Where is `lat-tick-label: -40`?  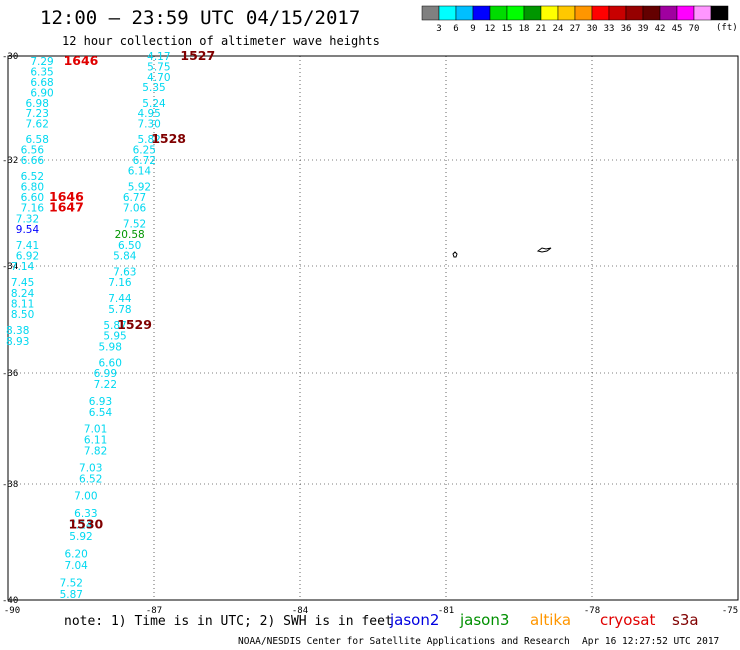
lat-tick-label: -40 is located at coordinates (10, 601).